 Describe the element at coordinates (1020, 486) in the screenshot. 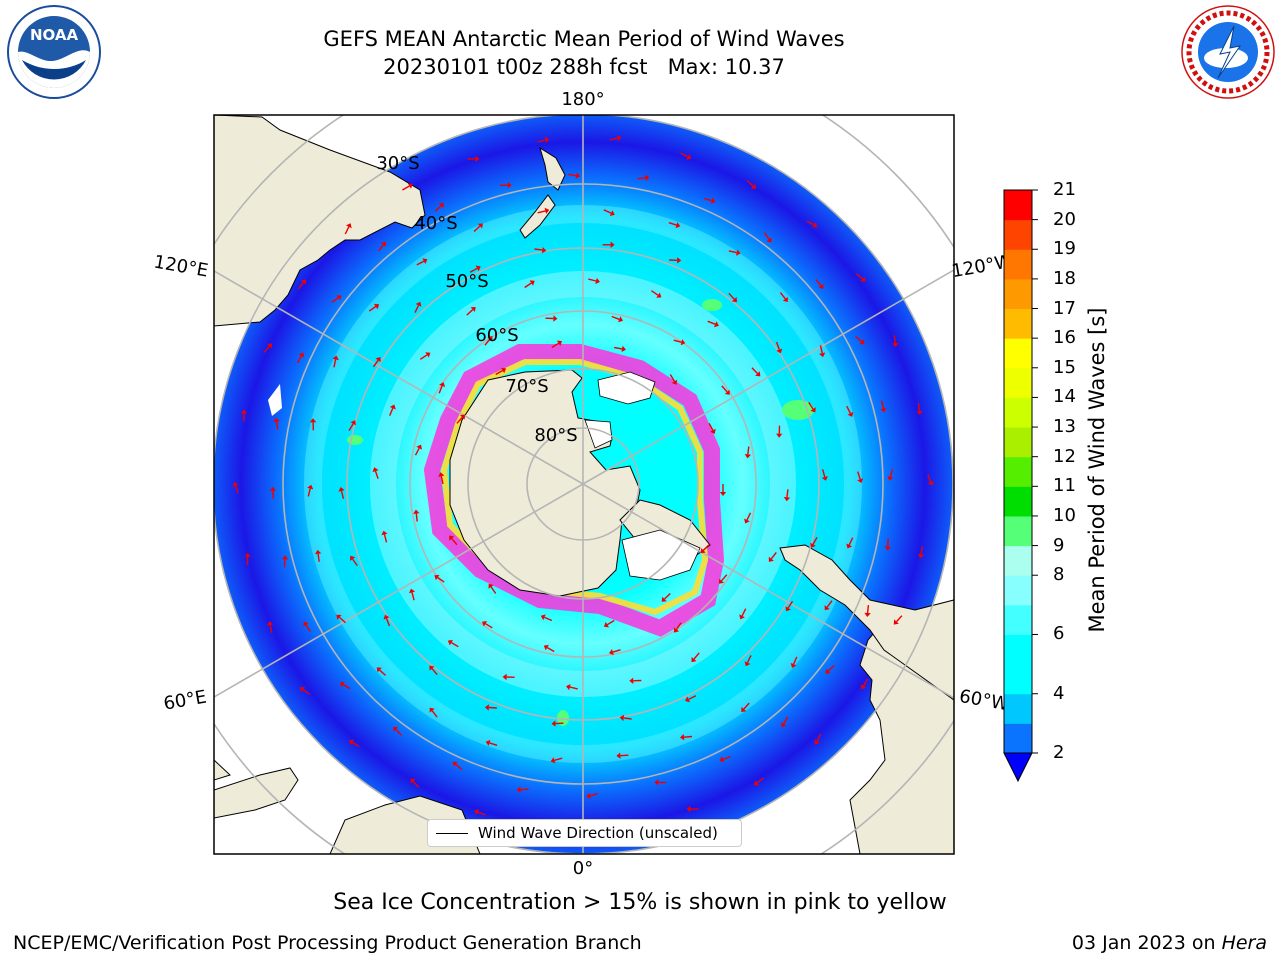

I see `colorbar` at that location.